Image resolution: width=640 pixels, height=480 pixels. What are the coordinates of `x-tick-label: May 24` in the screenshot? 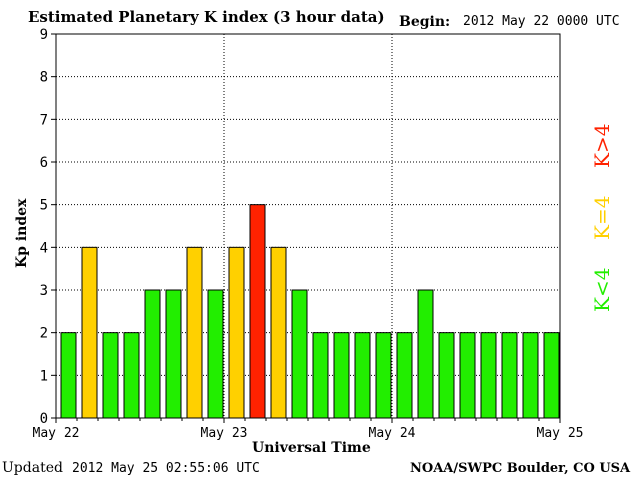 It's located at (392, 433).